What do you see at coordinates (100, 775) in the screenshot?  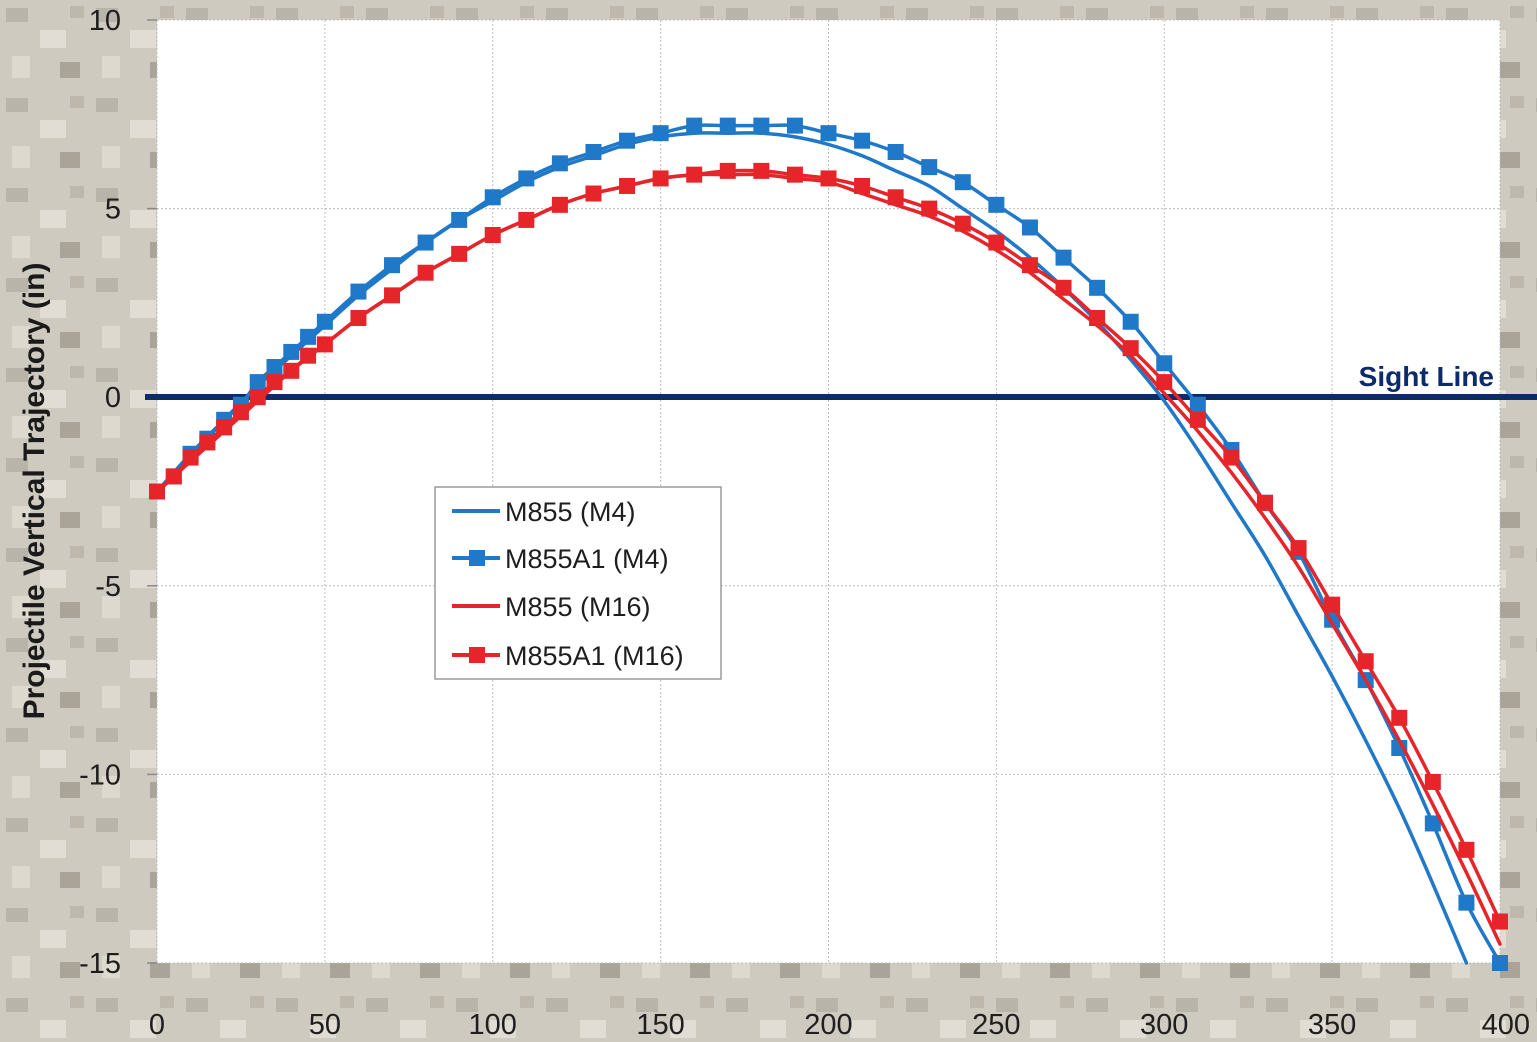 I see `y-tick-label-4: -10` at bounding box center [100, 775].